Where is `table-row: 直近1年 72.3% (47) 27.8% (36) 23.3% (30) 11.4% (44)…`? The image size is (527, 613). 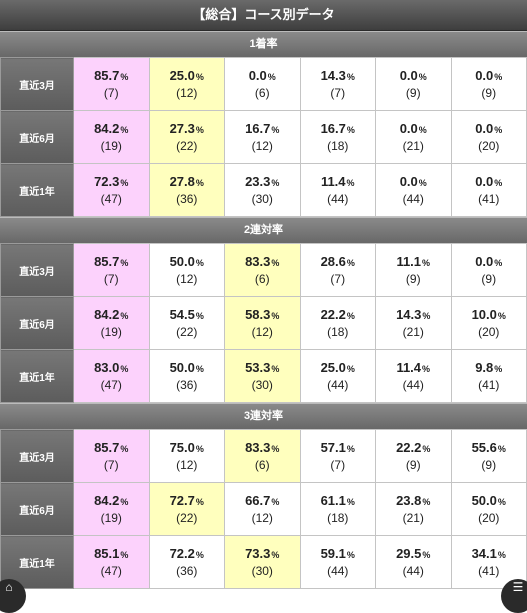 table-row: 直近1年 72.3% (47) 27.8% (36) 23.3% (30) 11.4% (44)… is located at coordinates (263, 190).